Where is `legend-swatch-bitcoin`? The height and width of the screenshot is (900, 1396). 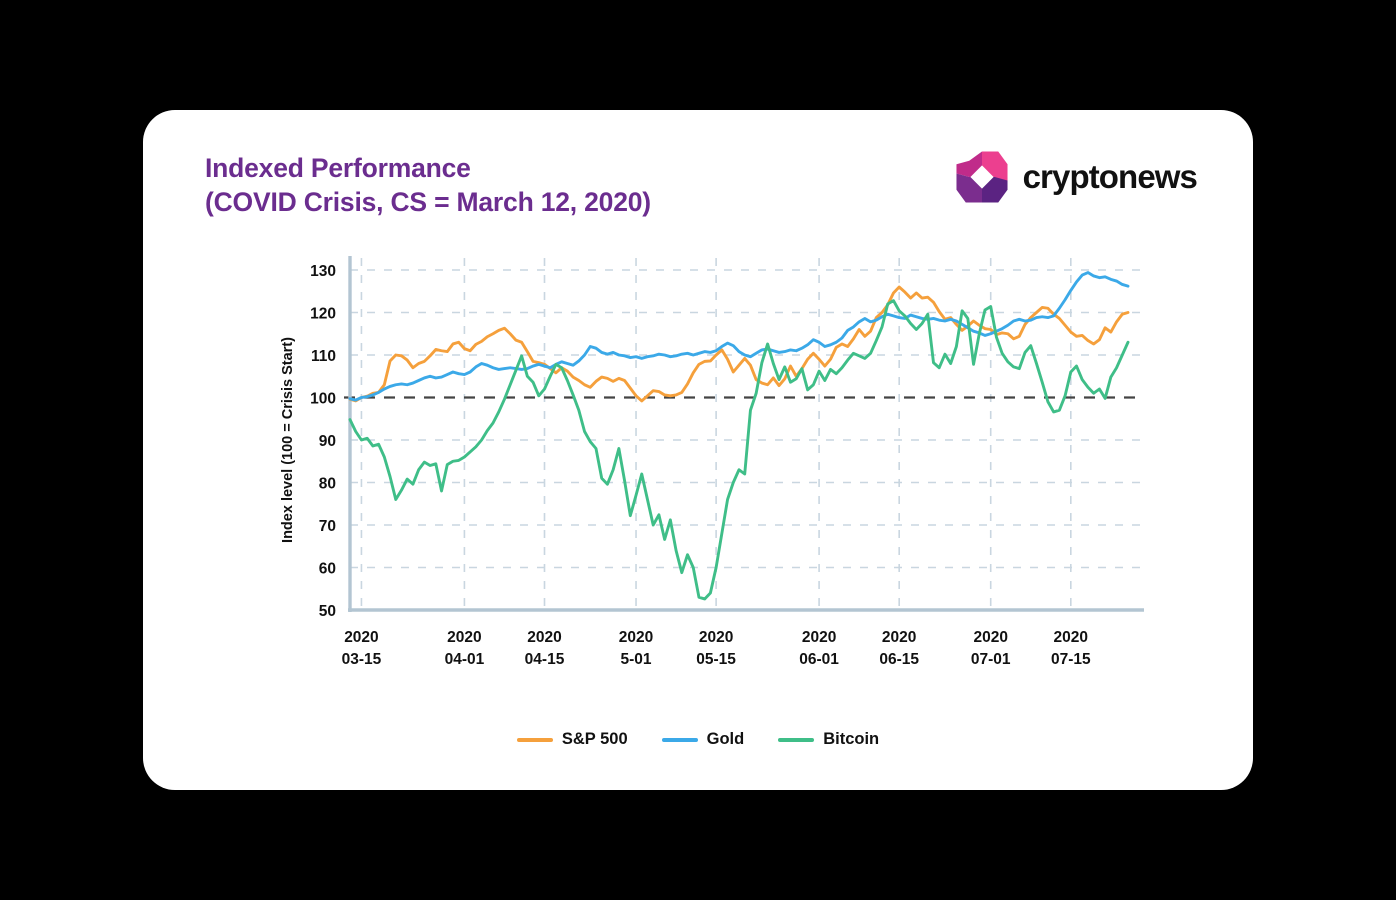
legend-swatch-bitcoin is located at coordinates (796, 739).